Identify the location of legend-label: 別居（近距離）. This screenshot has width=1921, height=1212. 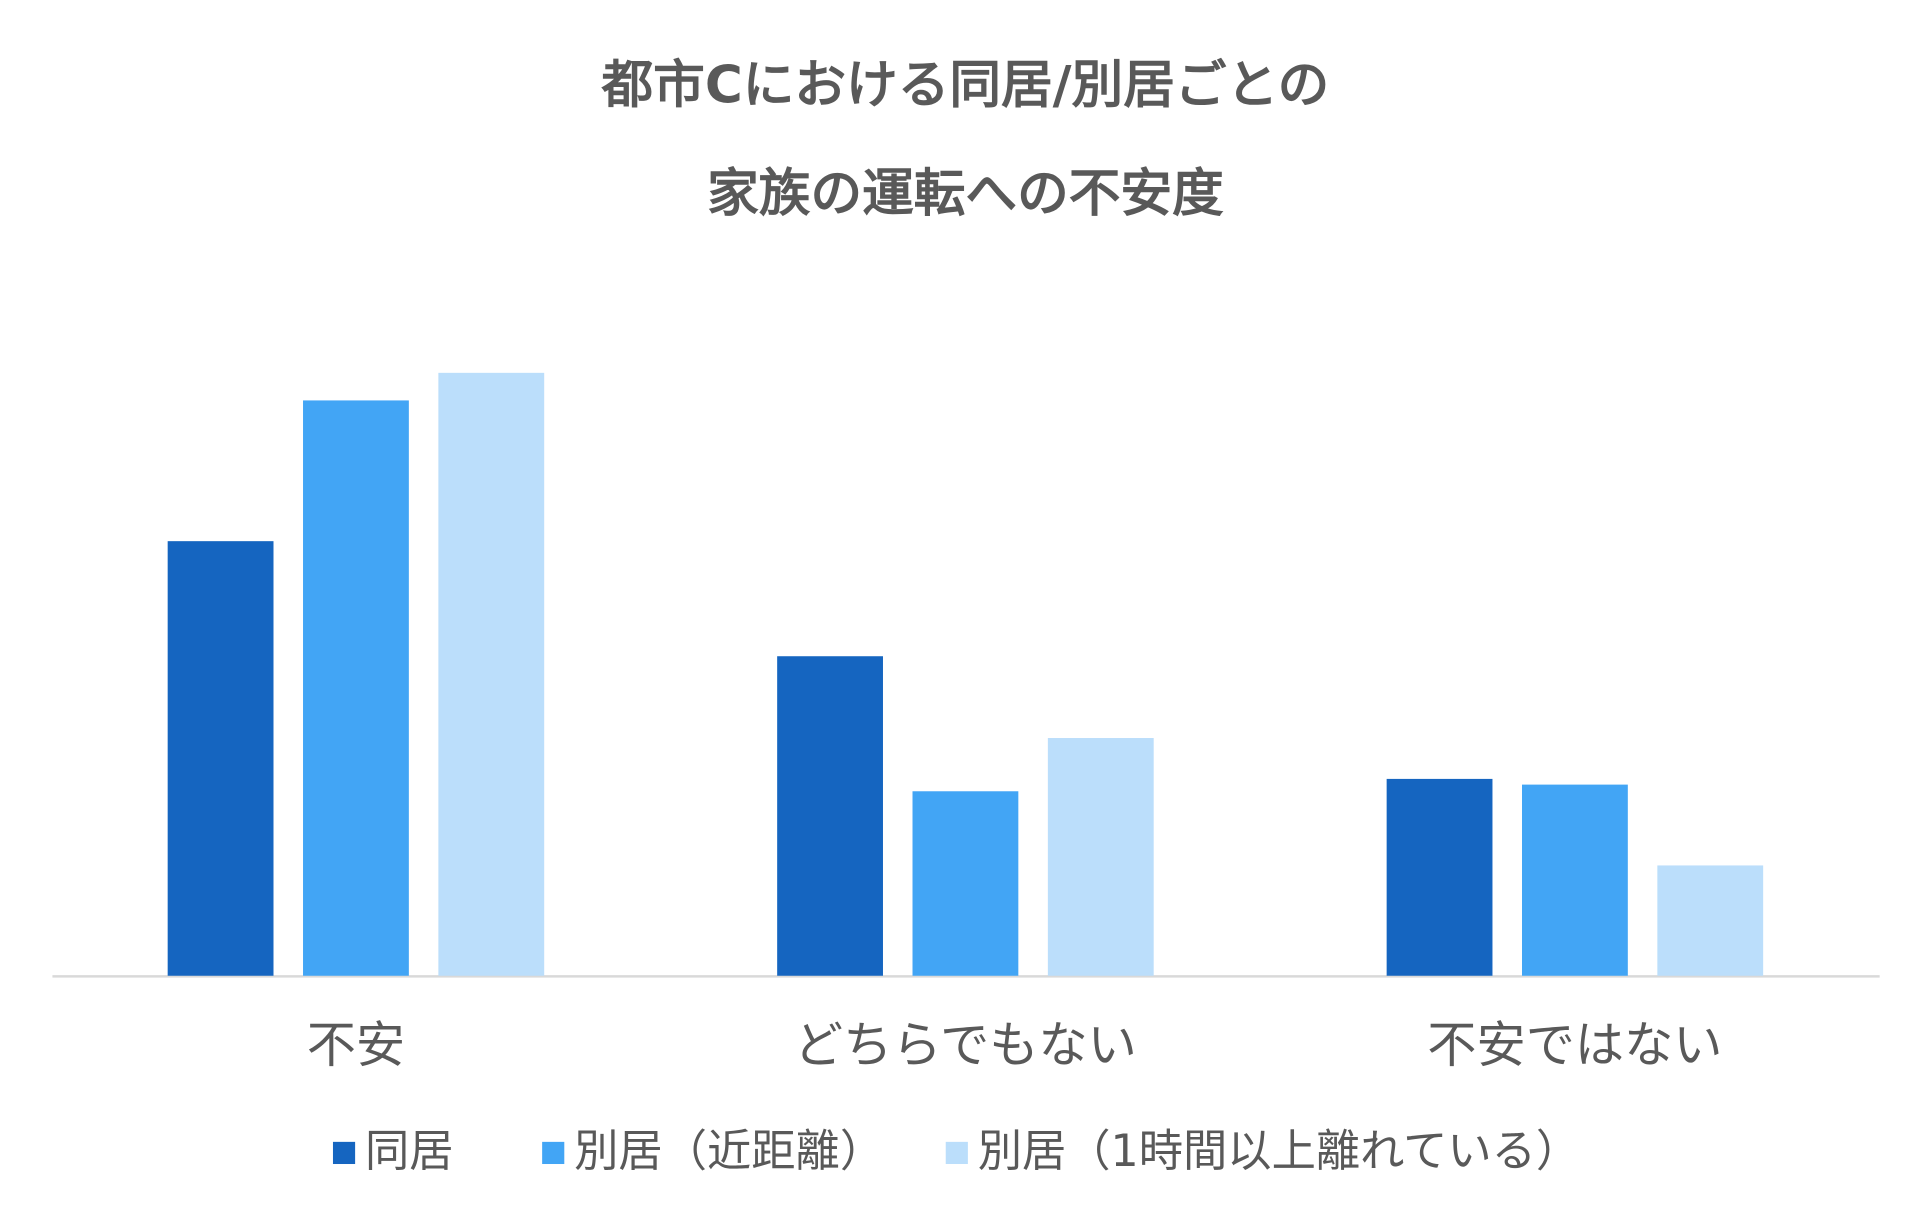
(729, 1151).